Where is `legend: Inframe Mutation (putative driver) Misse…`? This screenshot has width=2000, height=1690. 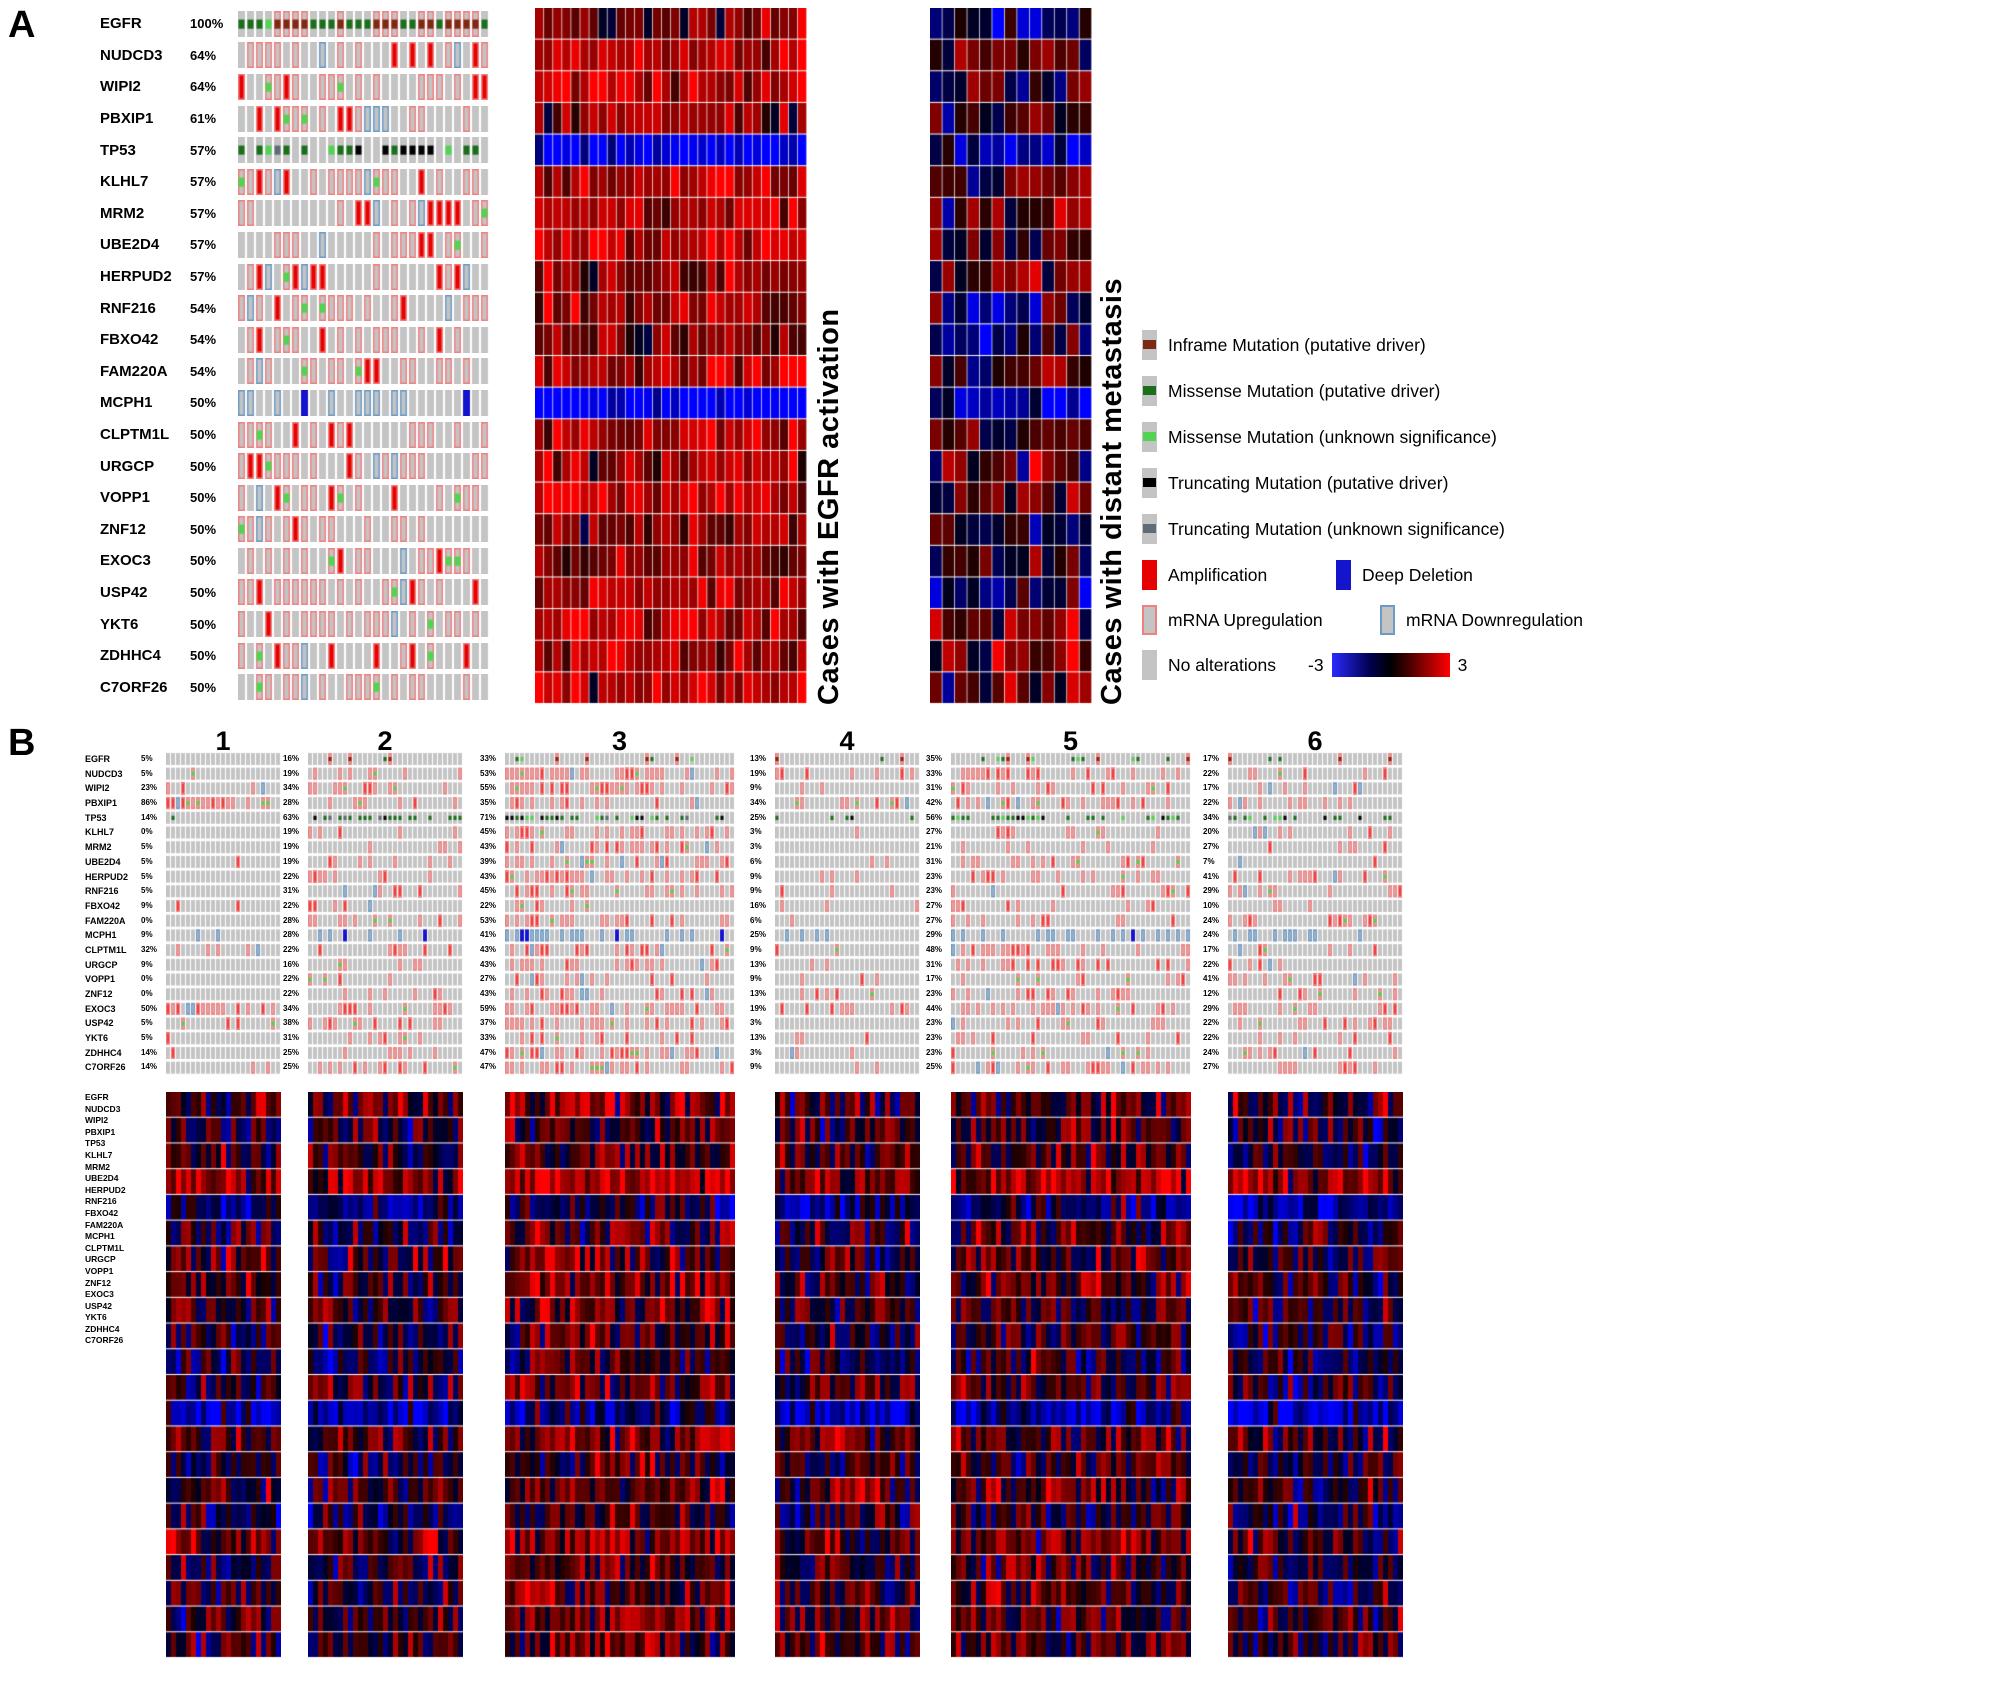 legend: Inframe Mutation (putative driver) Misse… is located at coordinates (1382, 512).